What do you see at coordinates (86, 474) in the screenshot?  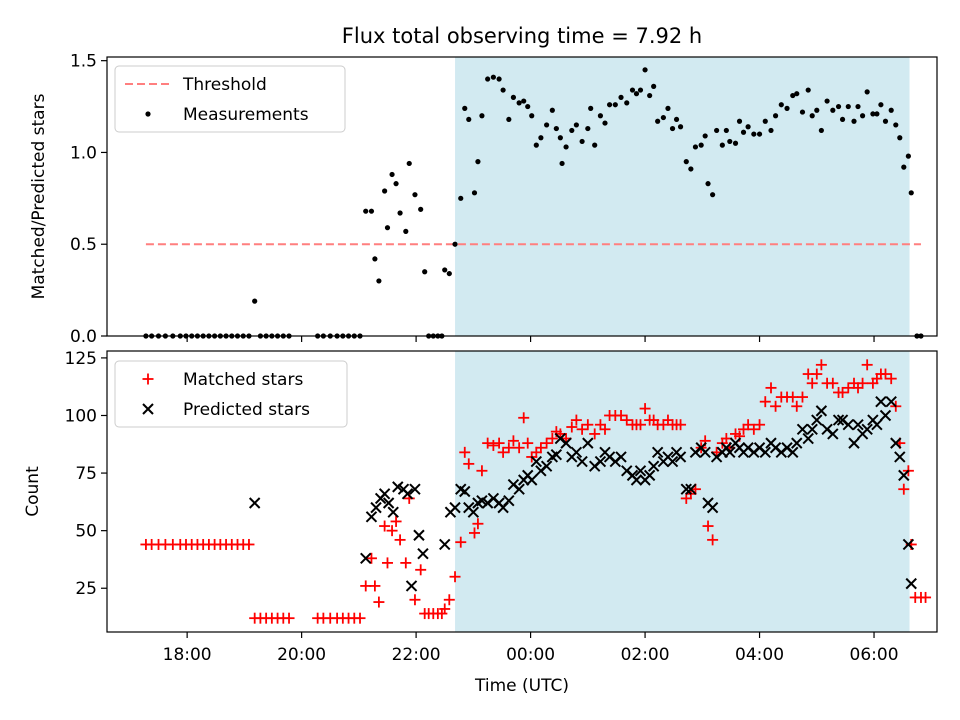 I see `bottom-y-tick-label: 75` at bounding box center [86, 474].